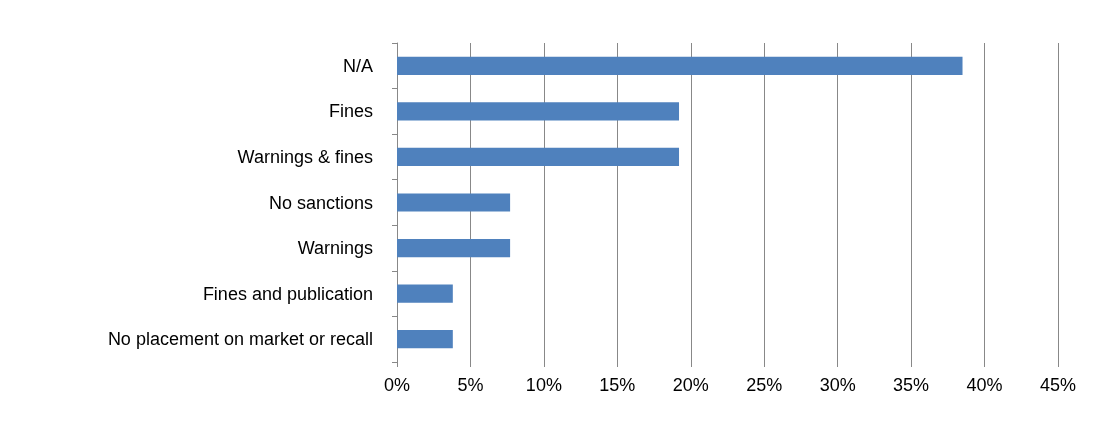  What do you see at coordinates (543, 385) in the screenshot?
I see `x-tick-label: 10%` at bounding box center [543, 385].